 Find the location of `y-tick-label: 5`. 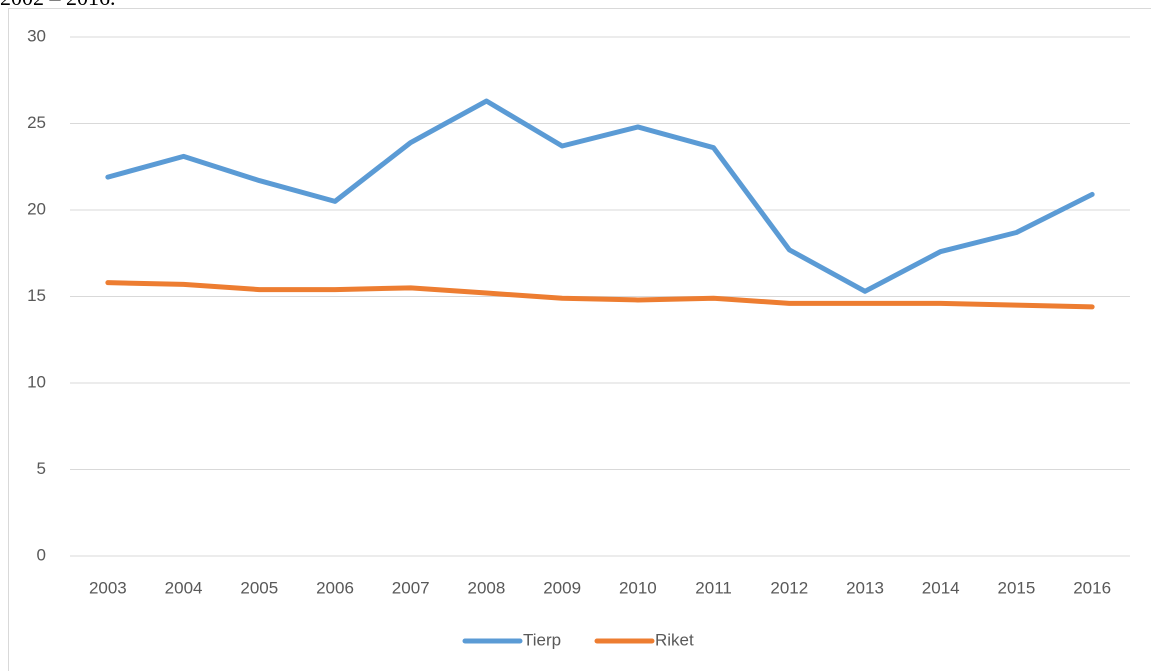

y-tick-label: 5 is located at coordinates (41, 468).